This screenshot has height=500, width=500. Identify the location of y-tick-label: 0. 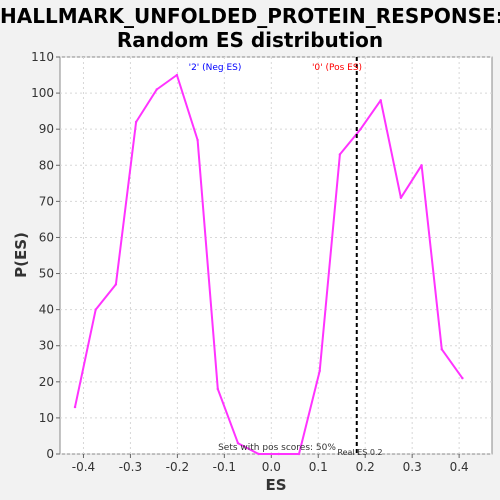
(50, 454).